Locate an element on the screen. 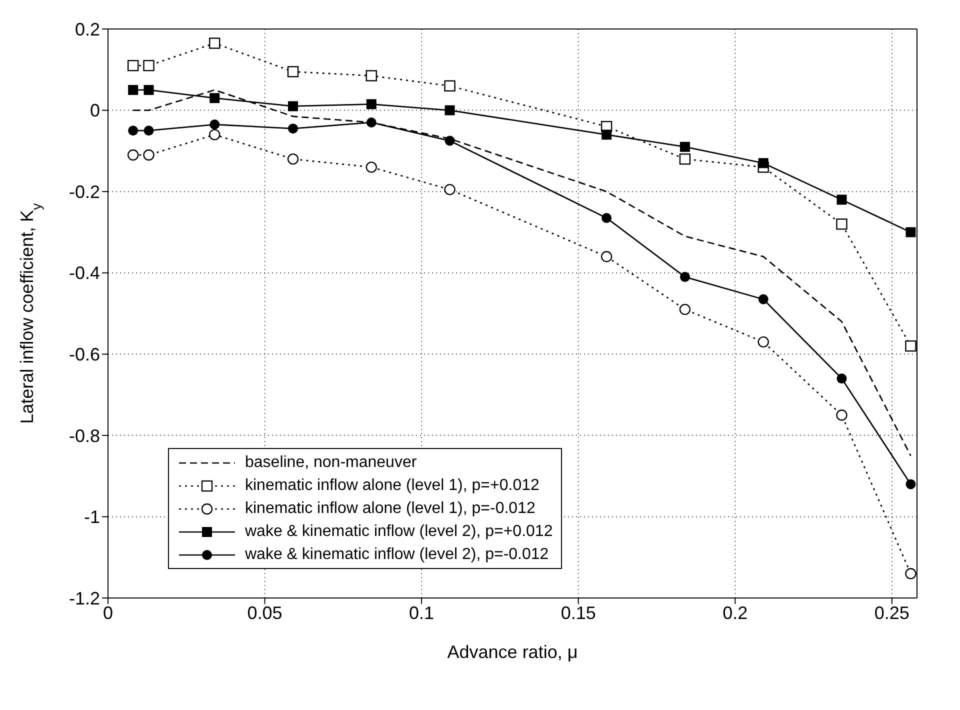 The width and height of the screenshot is (960, 710). x-tick-label: 0.05 is located at coordinates (264, 612).